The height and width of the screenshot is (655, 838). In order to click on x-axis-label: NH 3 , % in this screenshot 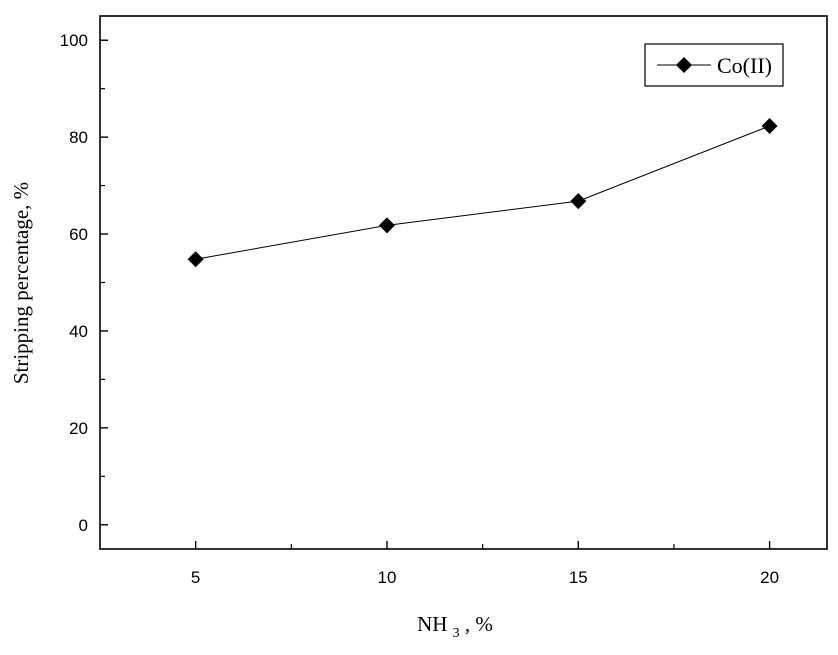, I will do `click(455, 627)`.